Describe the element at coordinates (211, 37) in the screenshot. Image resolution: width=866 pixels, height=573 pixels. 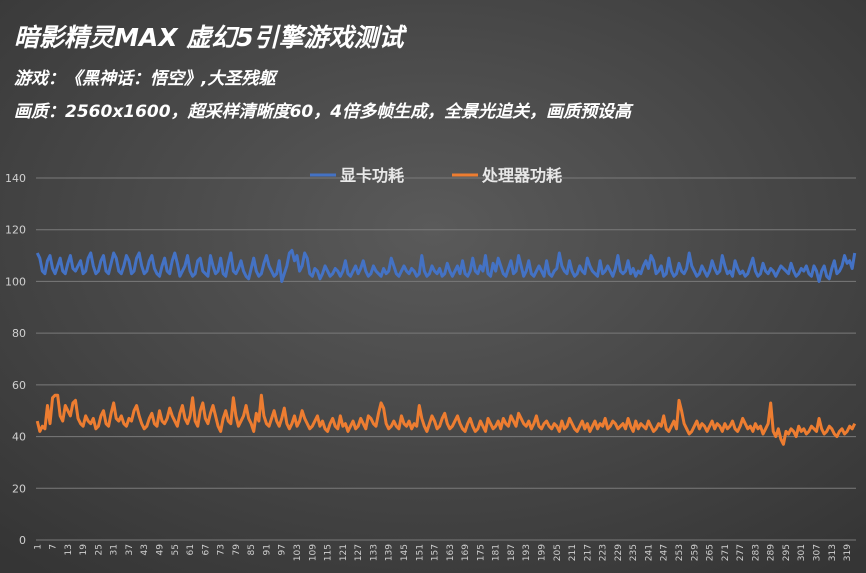
I see `chart-title: 暗影精灵MAX 虚幻5引擎游戏测试` at that location.